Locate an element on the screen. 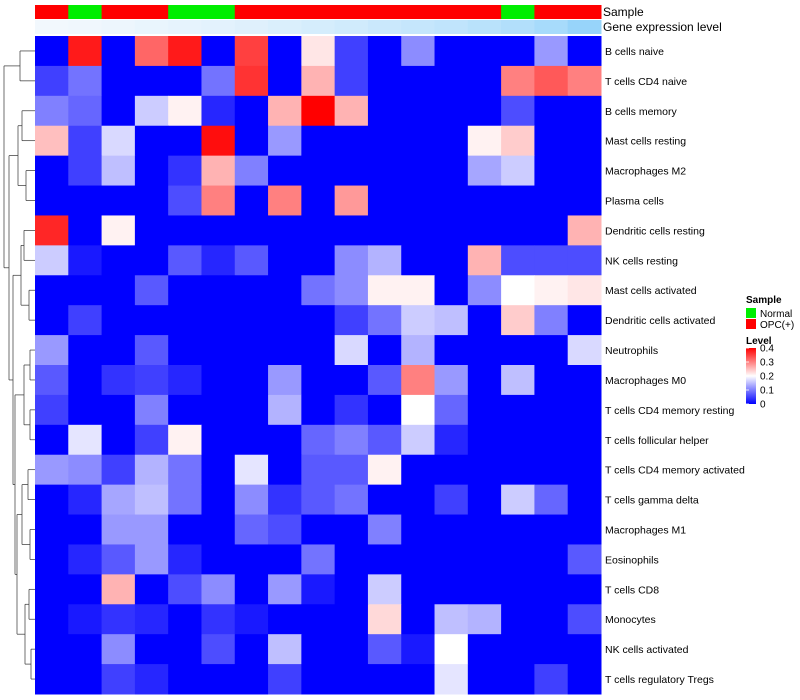 Image resolution: width=800 pixels, height=700 pixels. row-label: Dendritic cells activated is located at coordinates (660, 321).